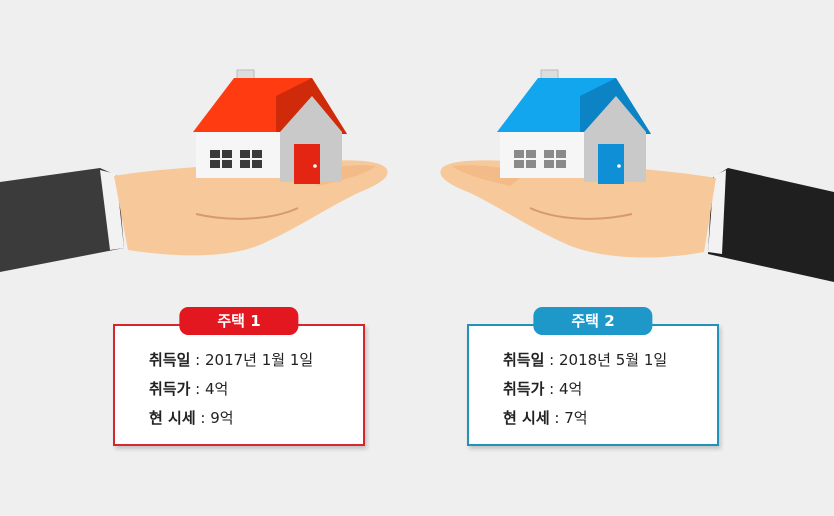 The height and width of the screenshot is (516, 834). What do you see at coordinates (613, 360) in the screenshot?
I see `row-value: 2018년 5월 1일` at bounding box center [613, 360].